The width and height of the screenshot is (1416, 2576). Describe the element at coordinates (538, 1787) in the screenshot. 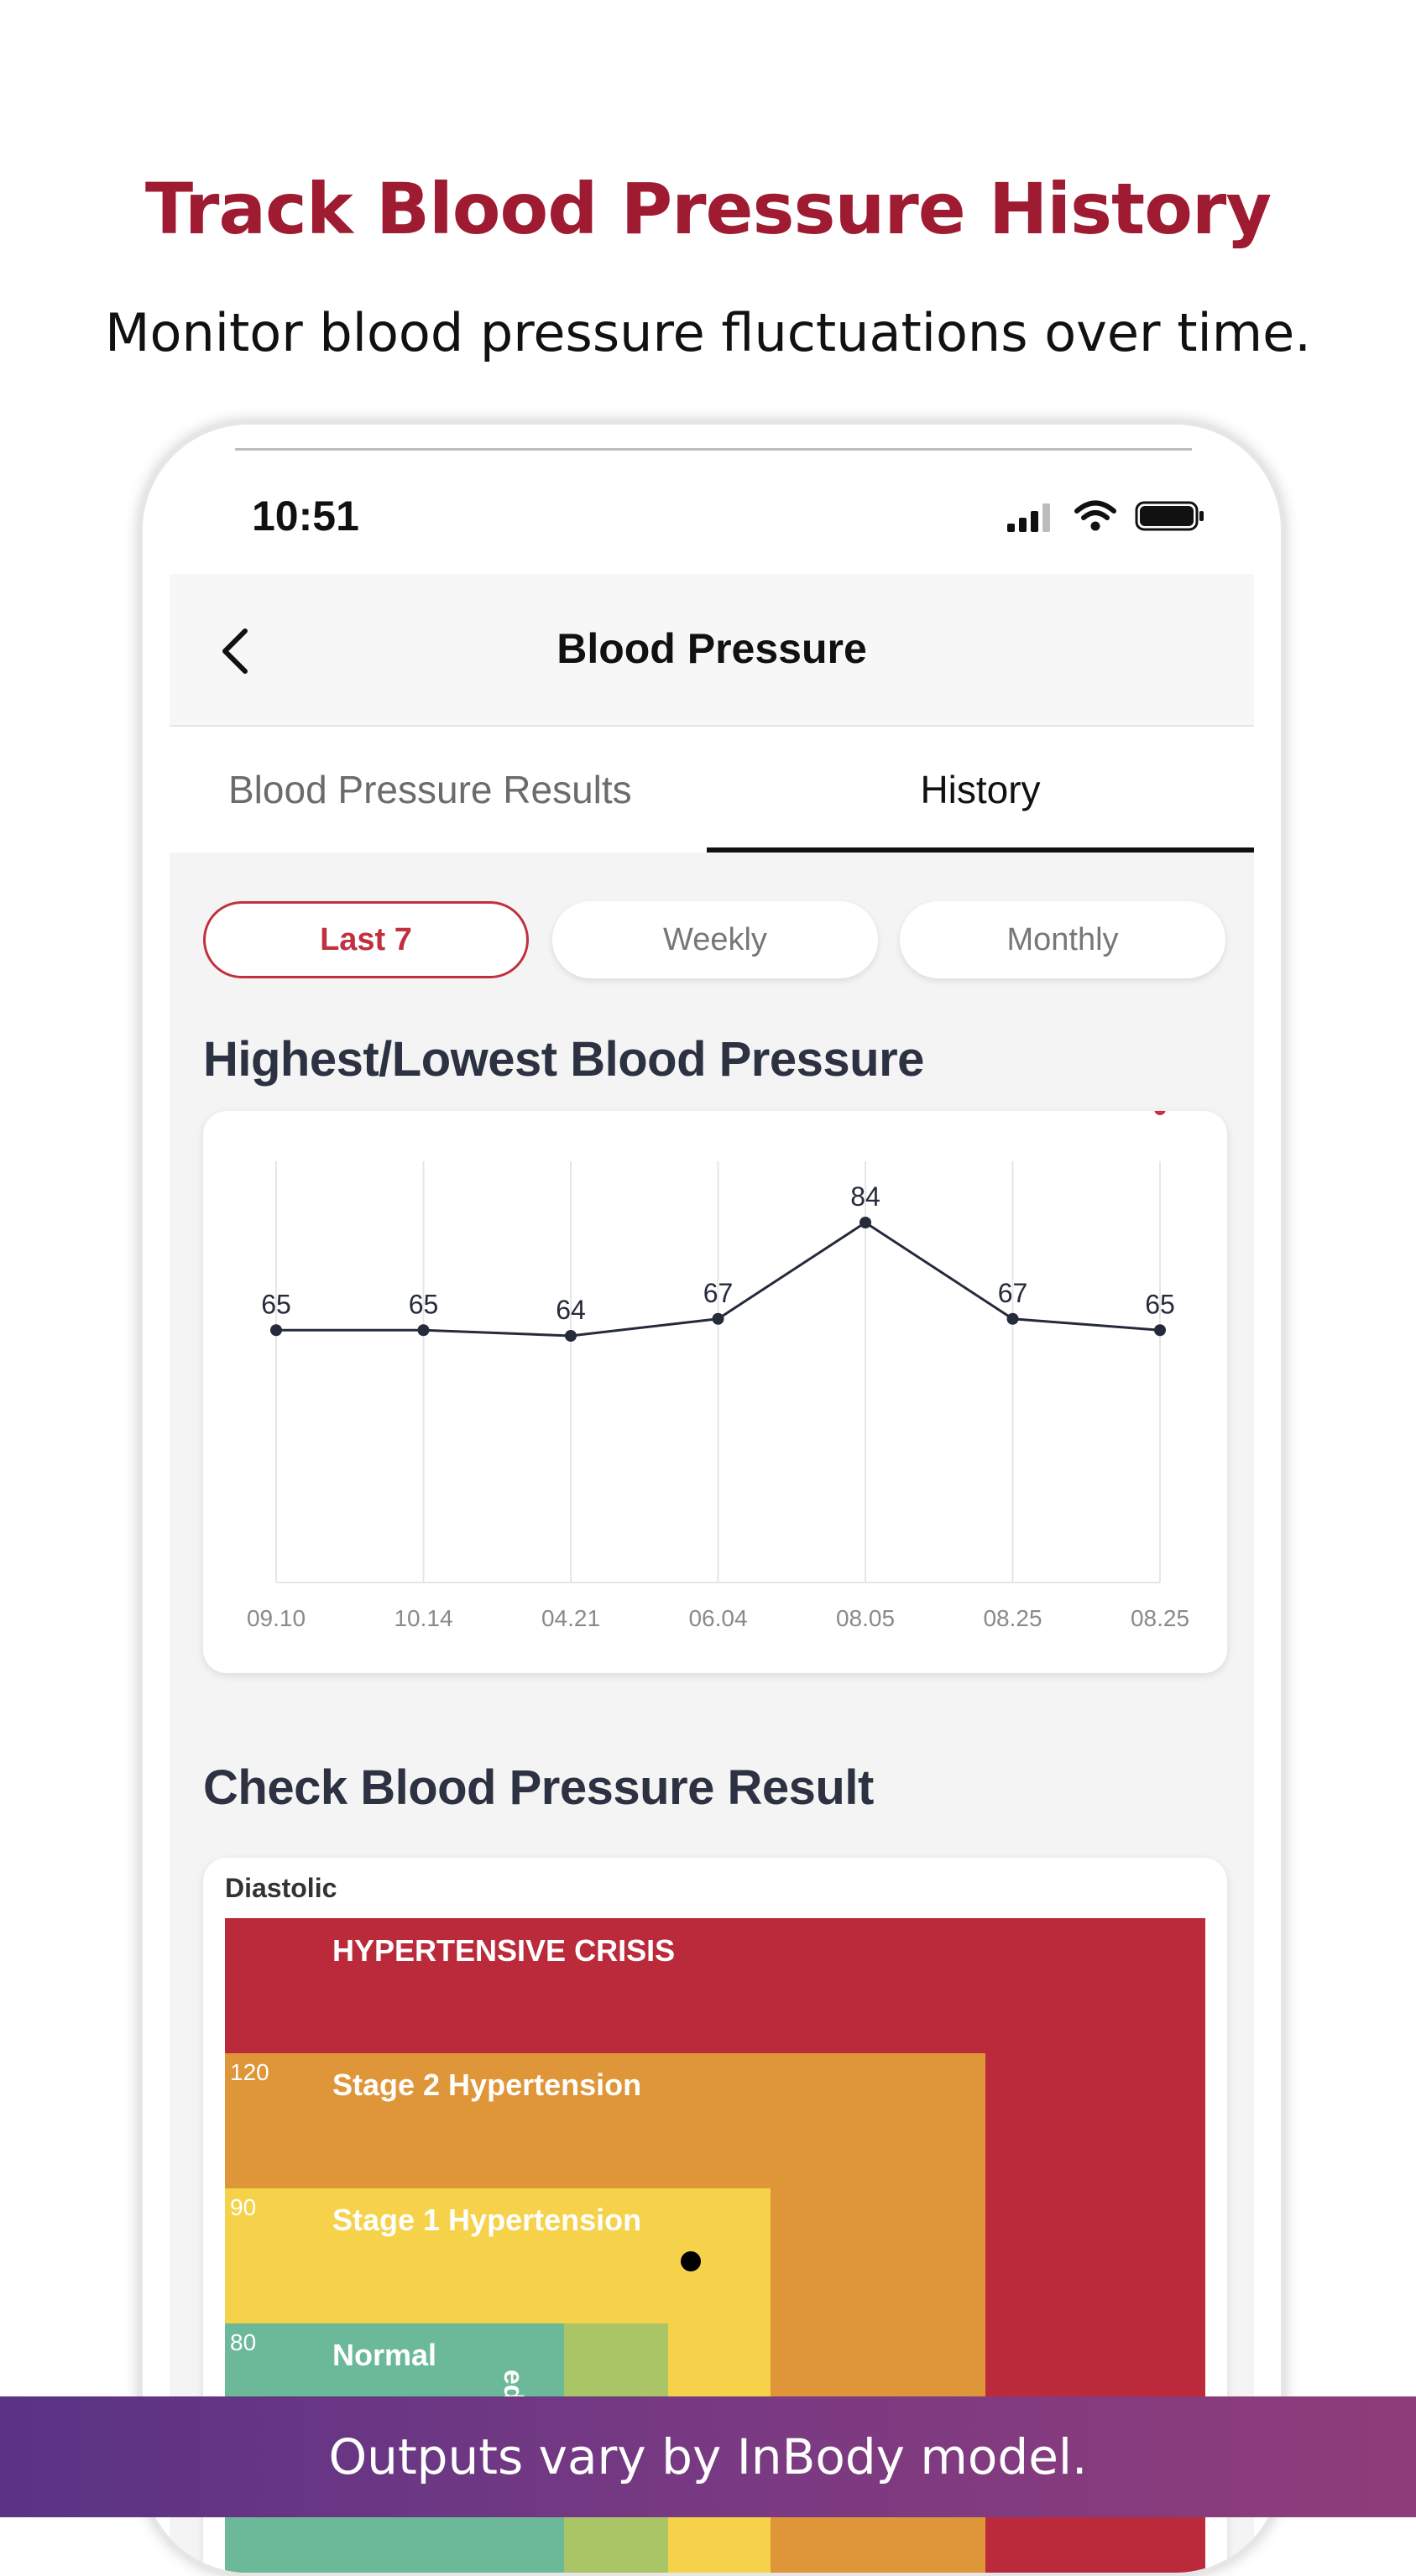

I see `result-section-title: Check Blood Pressure Result` at that location.